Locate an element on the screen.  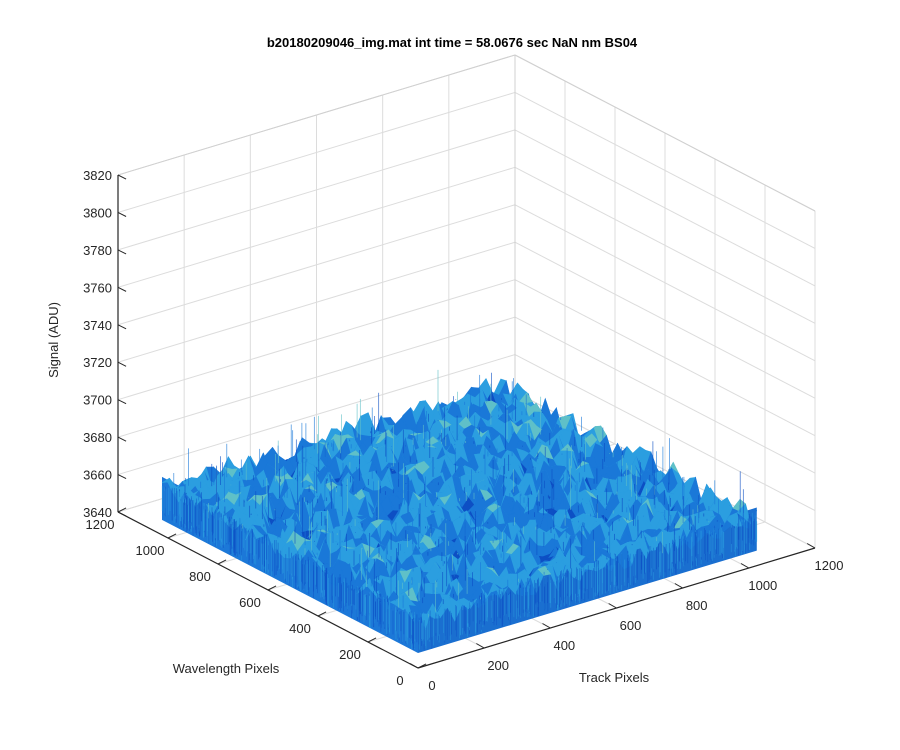
y-axis-label: Wavelength Pixels is located at coordinates (226, 668).